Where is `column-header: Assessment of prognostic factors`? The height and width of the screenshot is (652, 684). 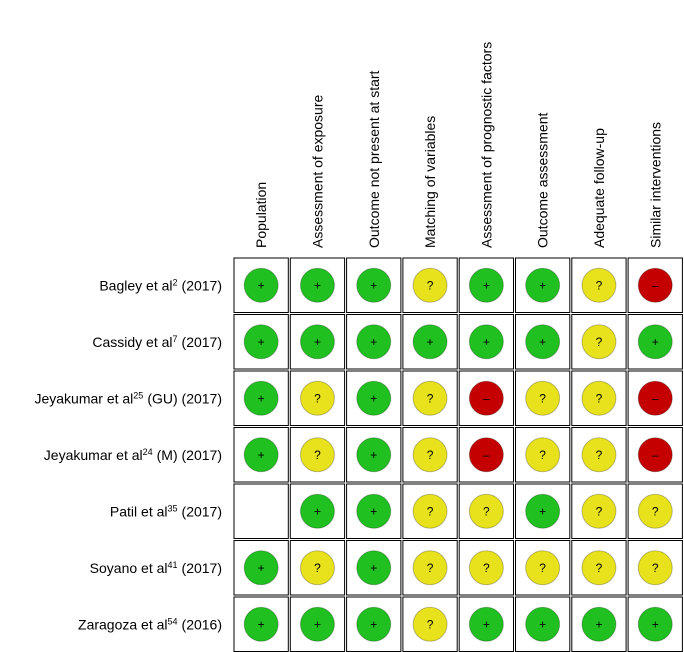 column-header: Assessment of prognostic factors is located at coordinates (486, 145).